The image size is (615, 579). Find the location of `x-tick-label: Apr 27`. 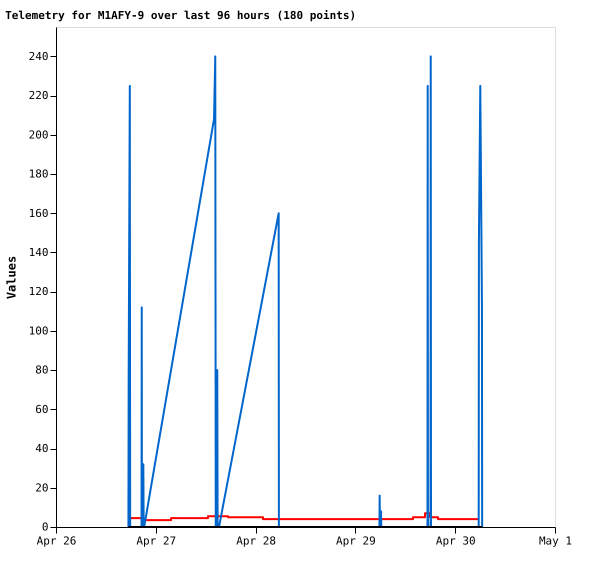

x-tick-label: Apr 27 is located at coordinates (156, 541).